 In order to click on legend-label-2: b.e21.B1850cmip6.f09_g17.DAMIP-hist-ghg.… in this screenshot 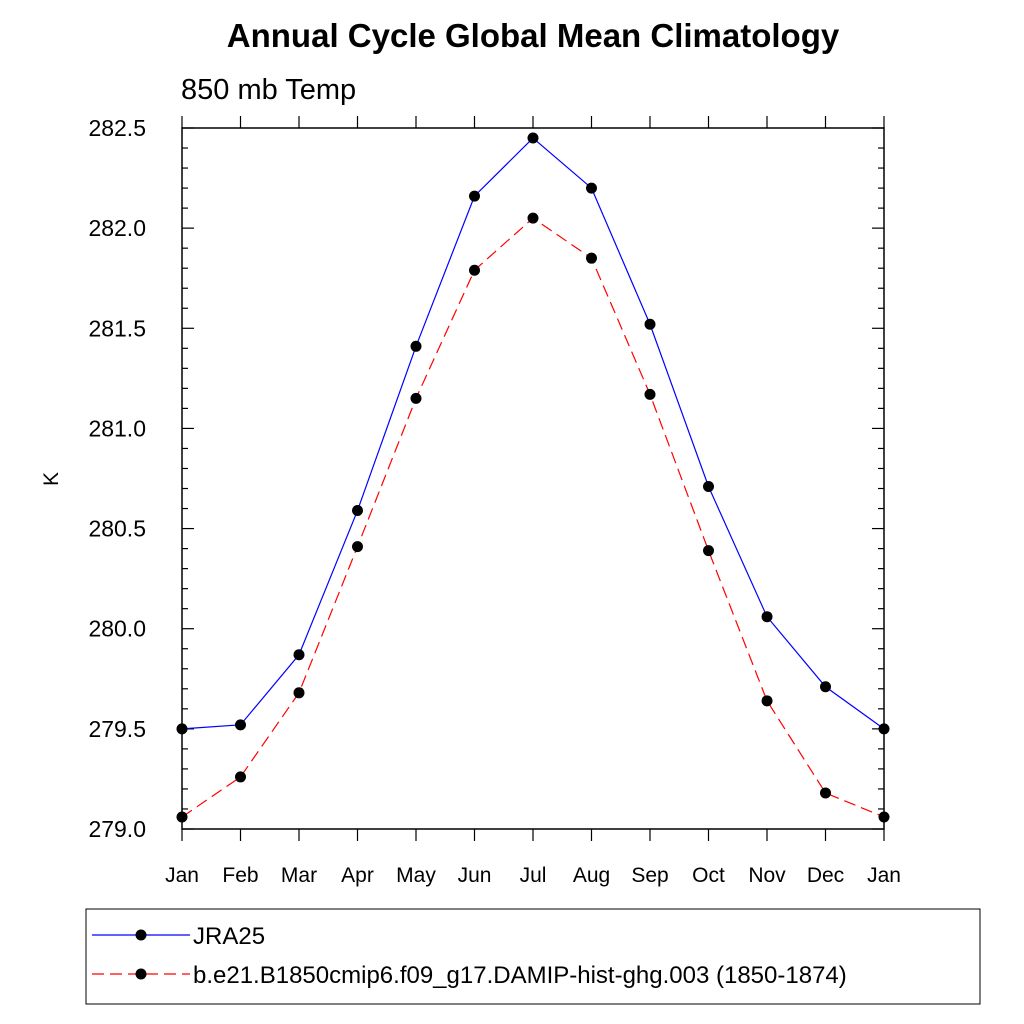, I will do `click(520, 975)`.